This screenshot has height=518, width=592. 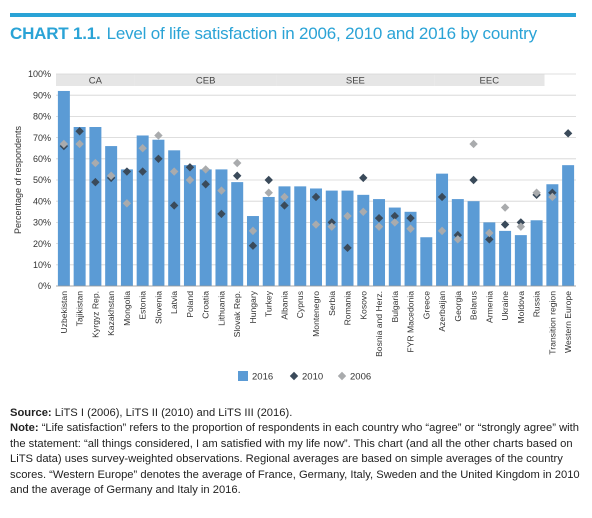 I want to click on region-label: SEE, so click(x=355, y=81).